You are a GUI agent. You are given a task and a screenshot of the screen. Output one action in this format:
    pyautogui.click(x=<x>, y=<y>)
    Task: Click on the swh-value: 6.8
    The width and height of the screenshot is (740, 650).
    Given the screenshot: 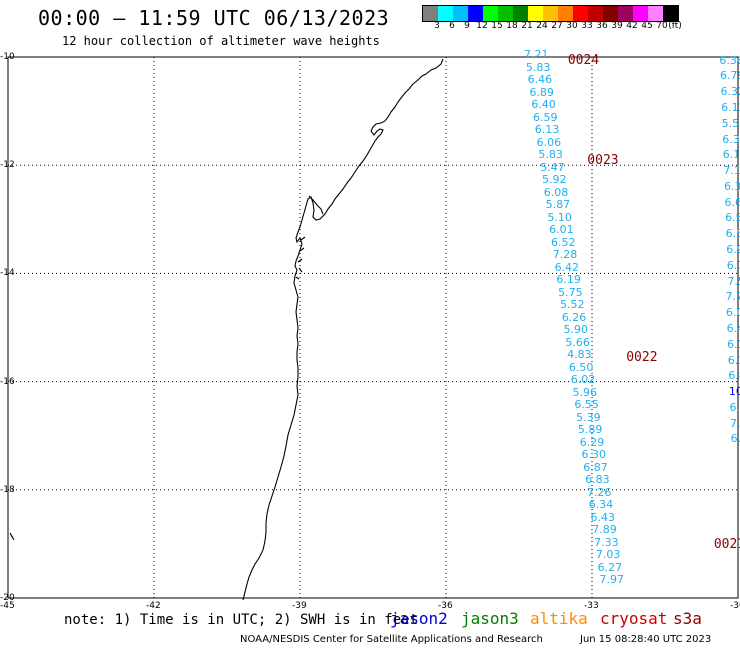 What is the action you would take?
    pyautogui.click(x=734, y=376)
    